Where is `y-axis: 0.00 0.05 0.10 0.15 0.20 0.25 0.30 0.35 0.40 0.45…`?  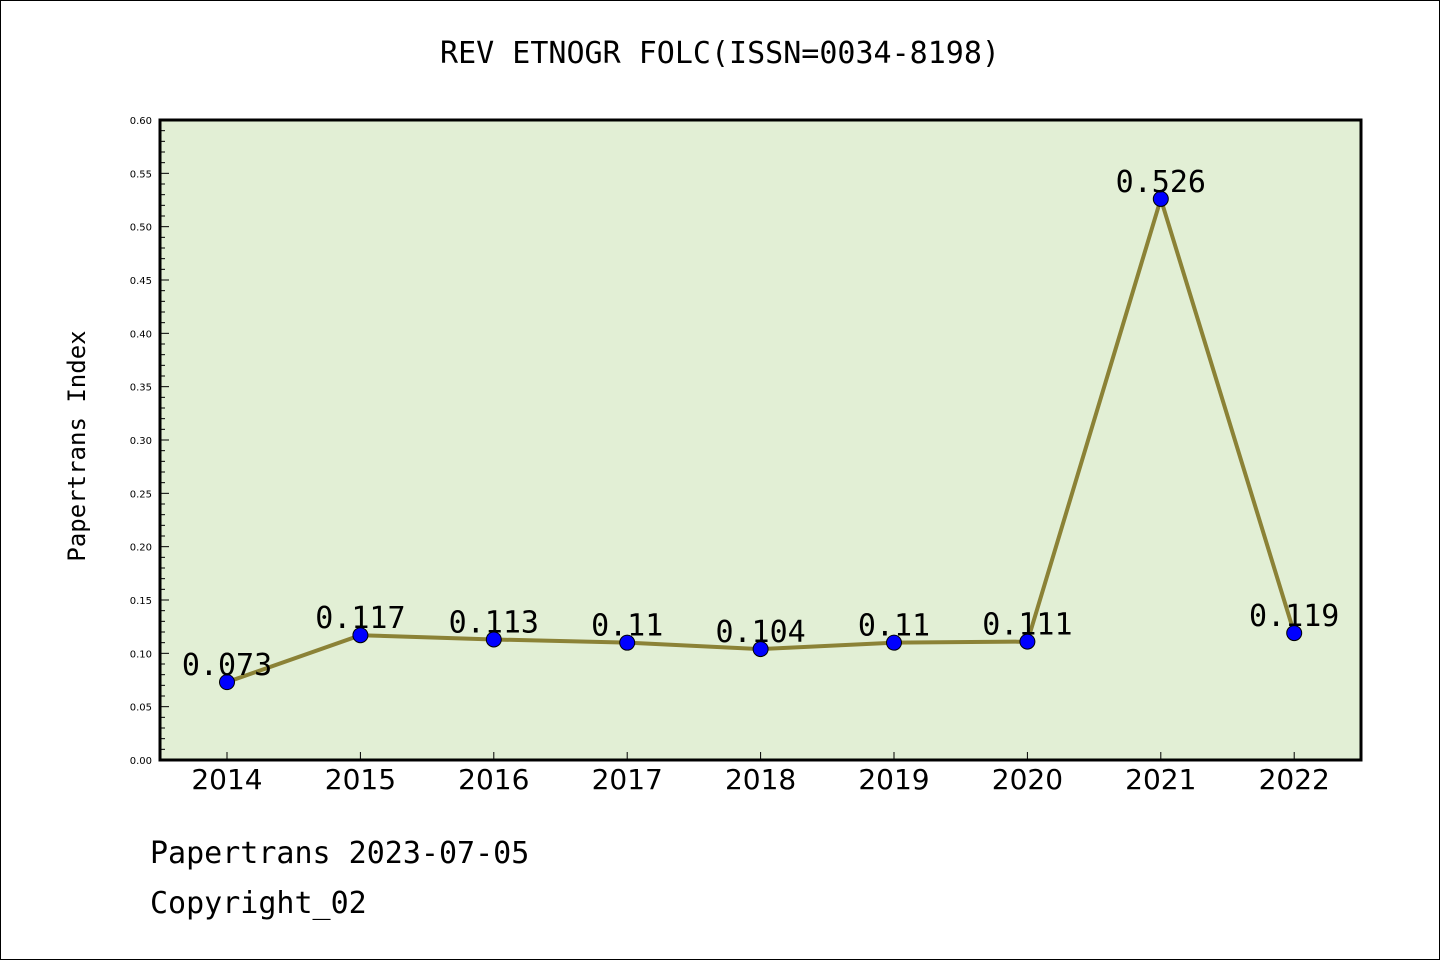
y-axis: 0.00 0.05 0.10 0.15 0.20 0.25 0.30 0.35 0.40 0.45… is located at coordinates (149, 441).